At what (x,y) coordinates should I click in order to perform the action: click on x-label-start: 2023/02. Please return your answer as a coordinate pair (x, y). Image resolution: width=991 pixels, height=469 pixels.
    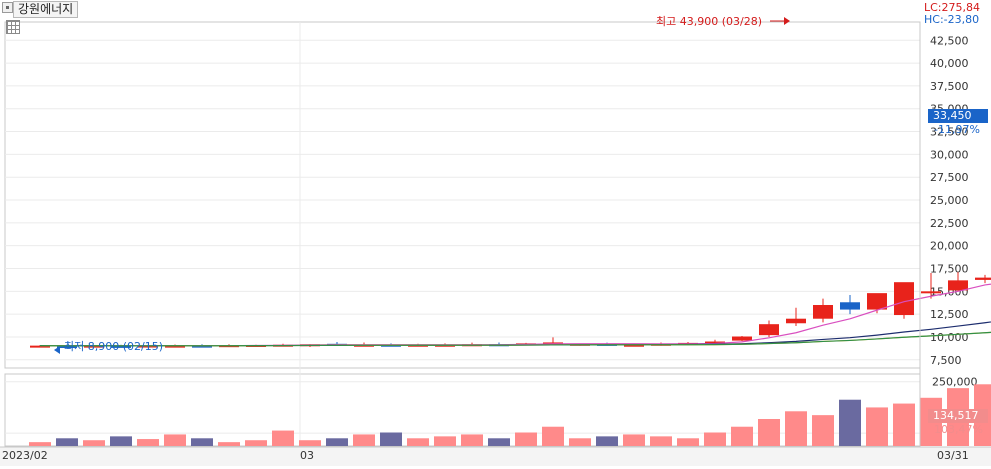
    Looking at the image, I should click on (25, 455).